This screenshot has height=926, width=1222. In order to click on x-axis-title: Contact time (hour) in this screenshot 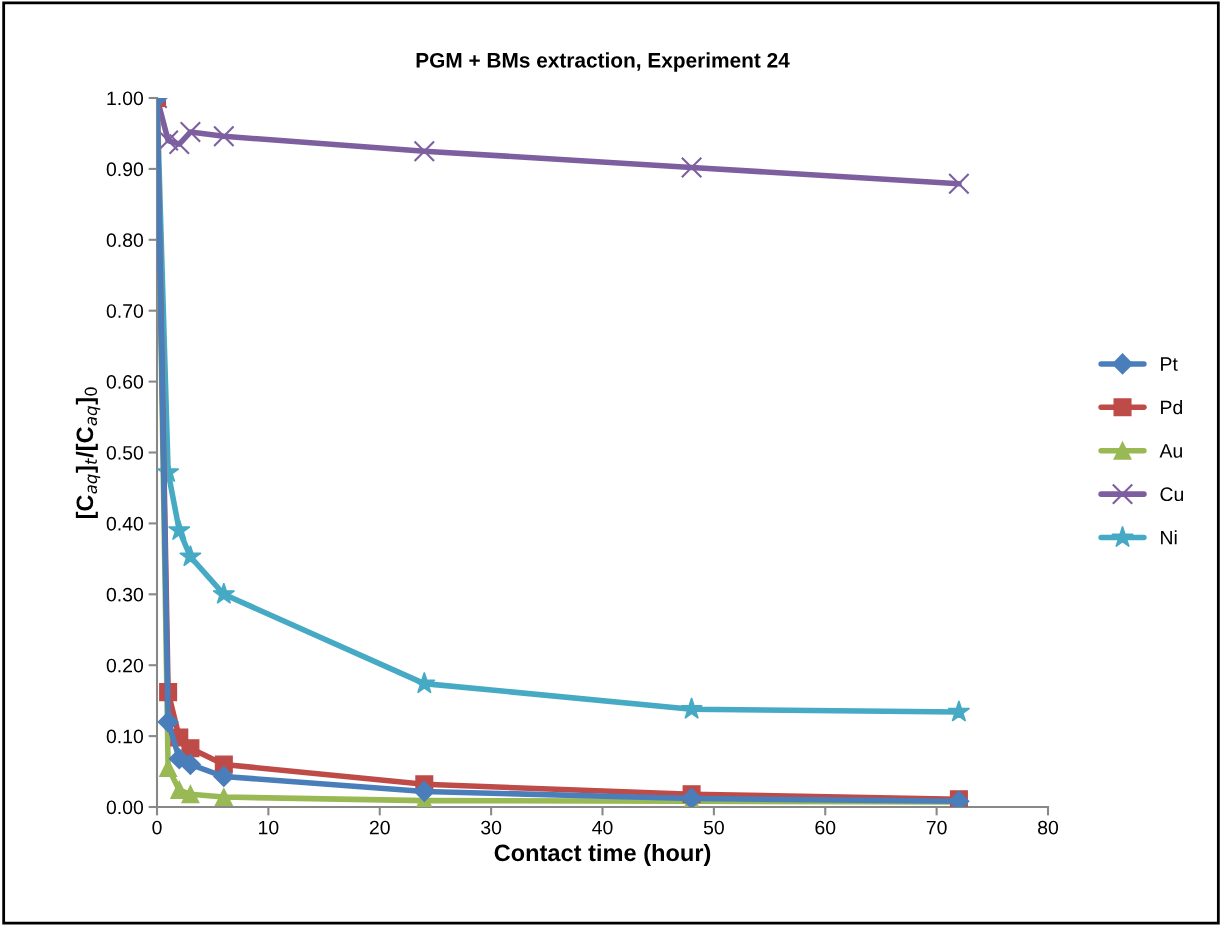, I will do `click(602, 854)`.